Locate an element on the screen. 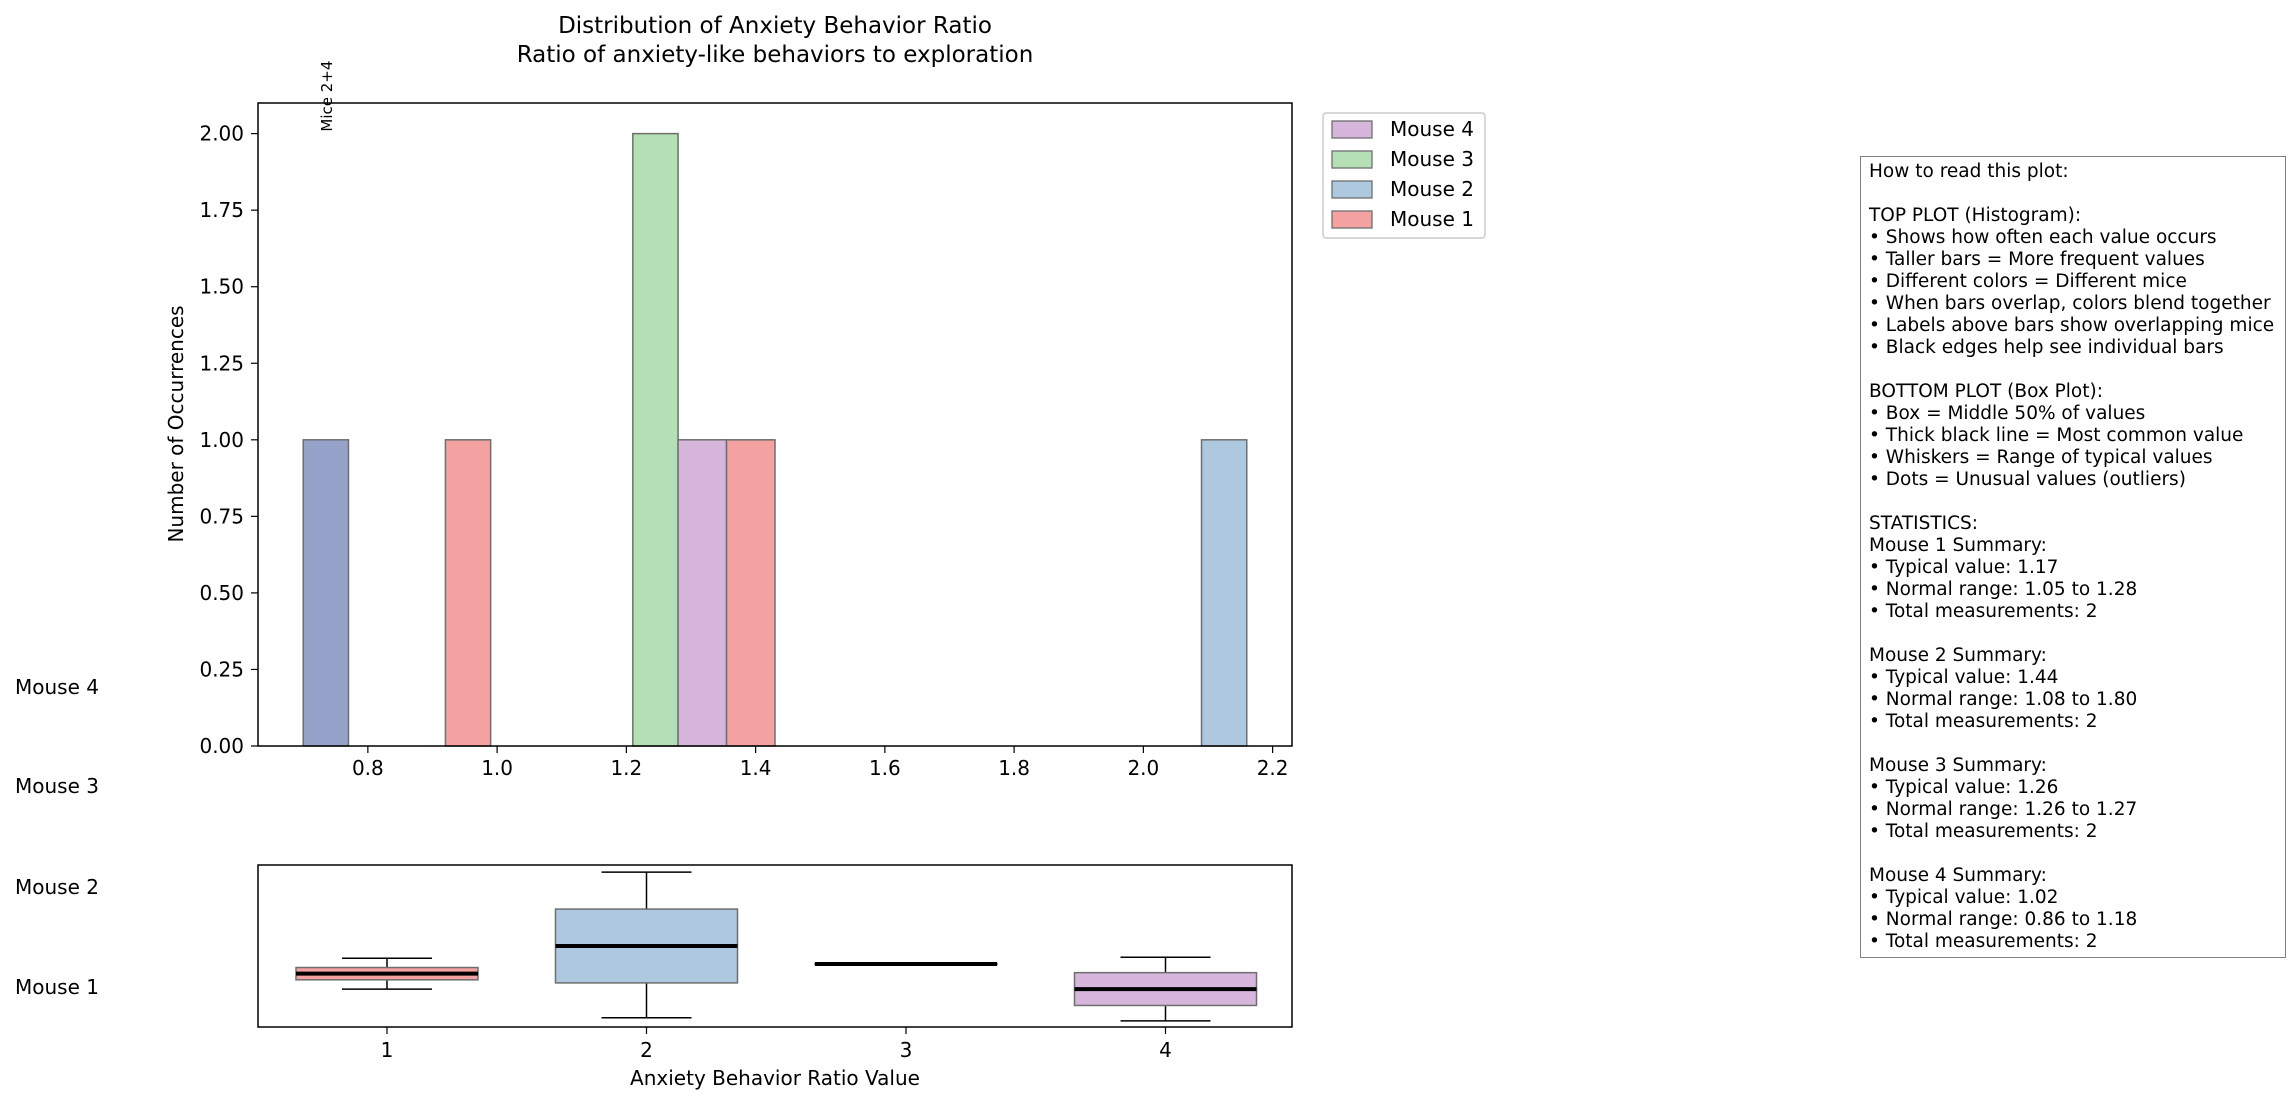 The height and width of the screenshot is (1105, 2294). y-tick-label: 0.00 is located at coordinates (221, 746).